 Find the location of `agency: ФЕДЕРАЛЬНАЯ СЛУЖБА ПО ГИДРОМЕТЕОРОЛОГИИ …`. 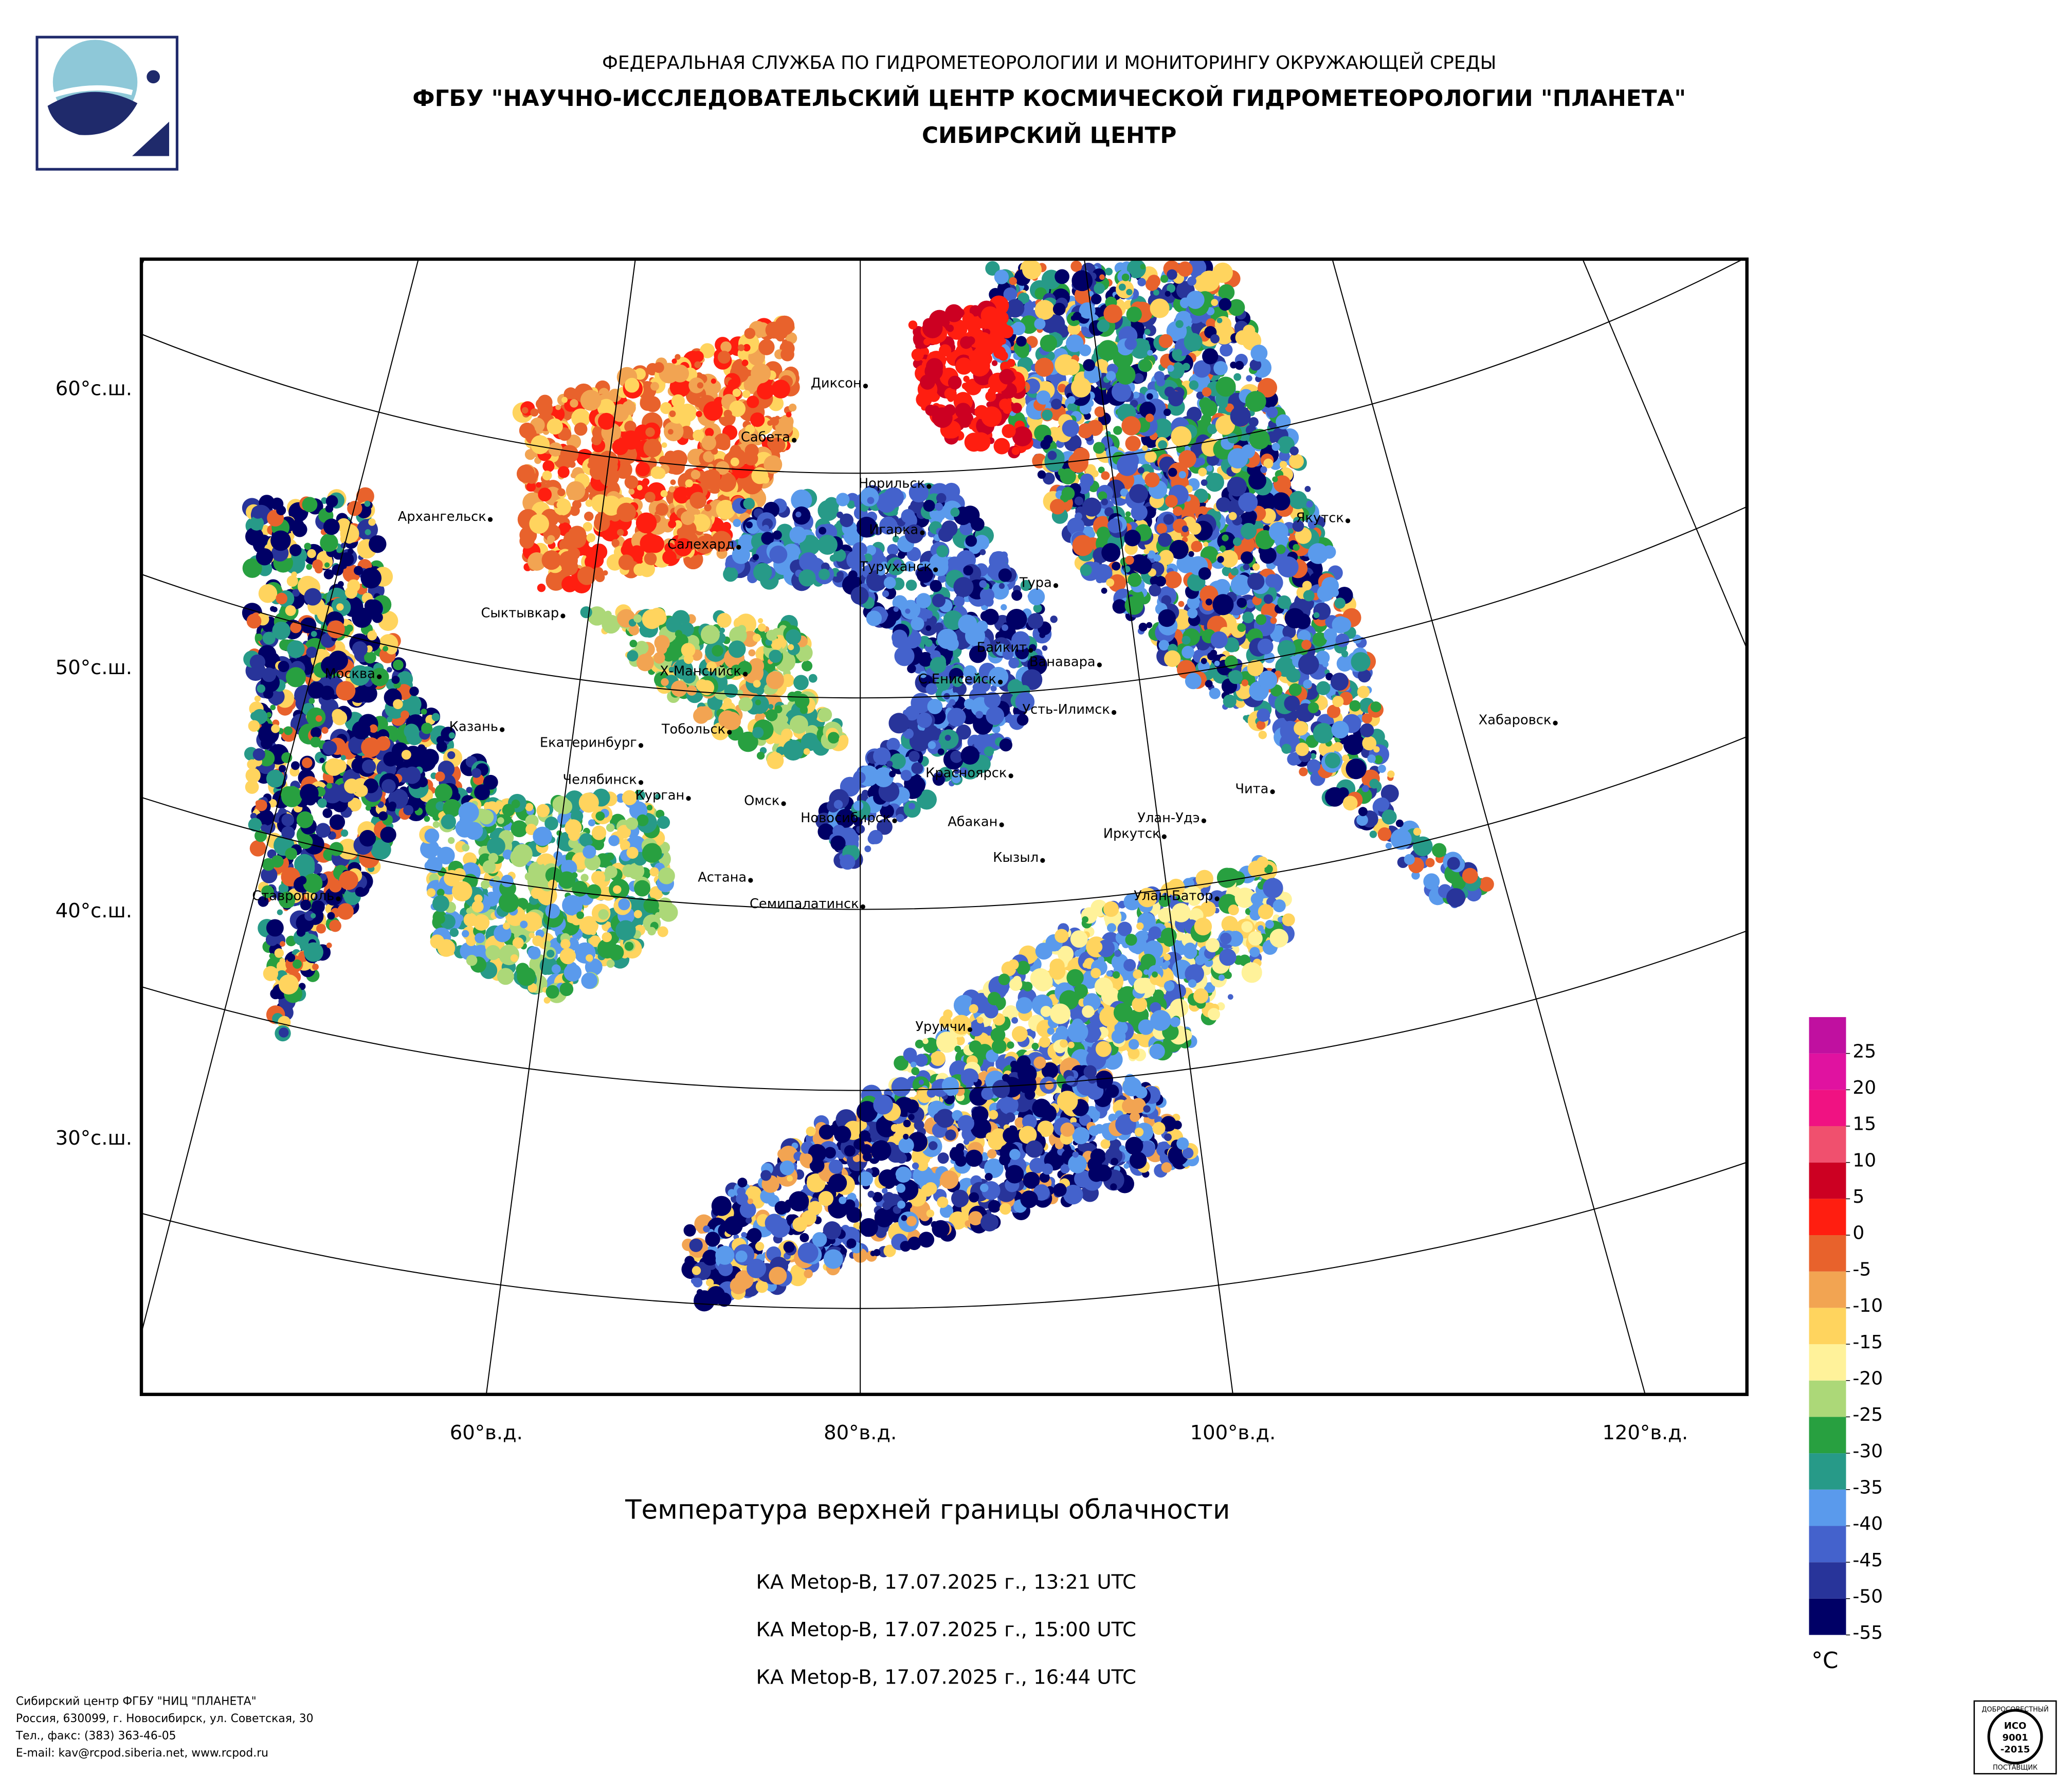

agency: ФЕДЕРАЛЬНАЯ СЛУЖБА ПО ГИДРОМЕТЕОРОЛОГИИ … is located at coordinates (1049, 63).